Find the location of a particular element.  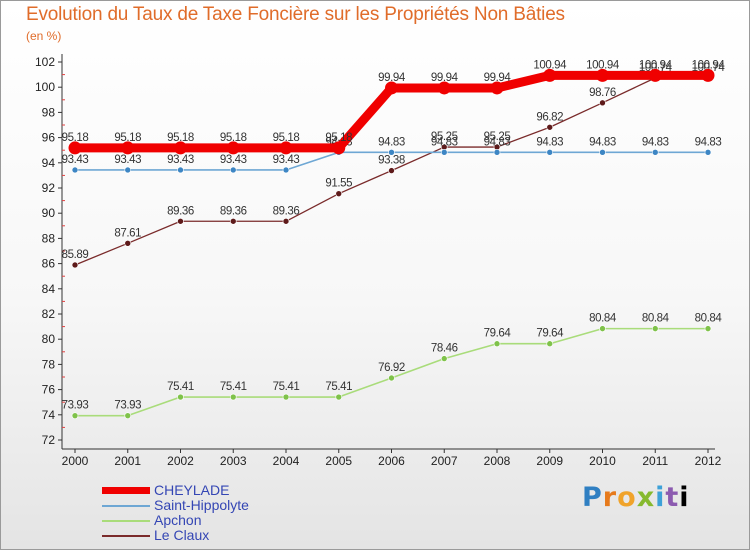

y-tick-label: 88 is located at coordinates (49, 238).